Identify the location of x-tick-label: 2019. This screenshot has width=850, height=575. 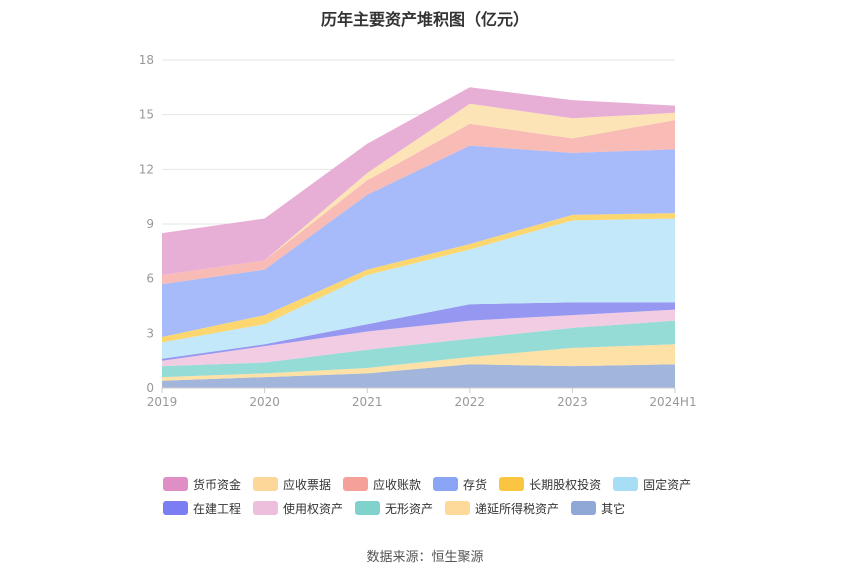
(162, 402).